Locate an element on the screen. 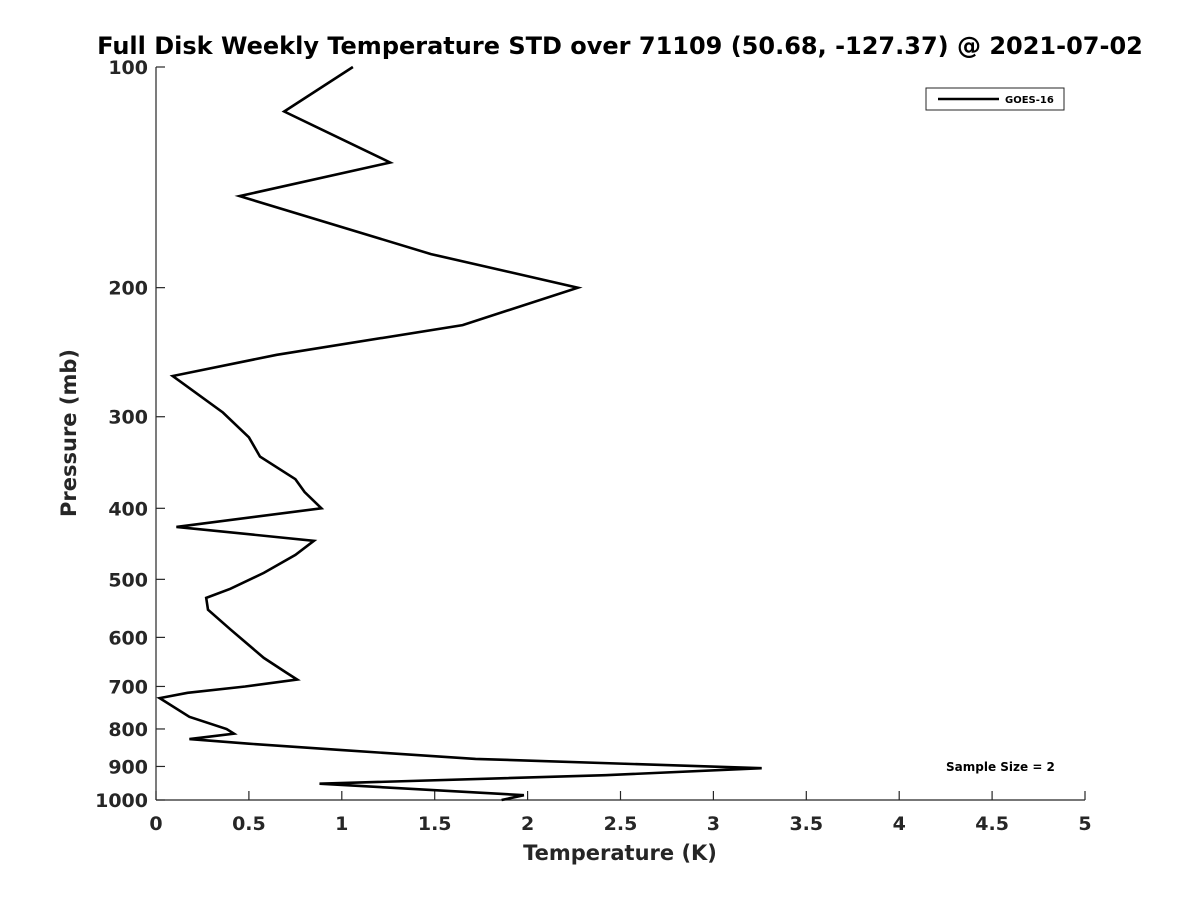  x-tick-label: 3 is located at coordinates (713, 824).